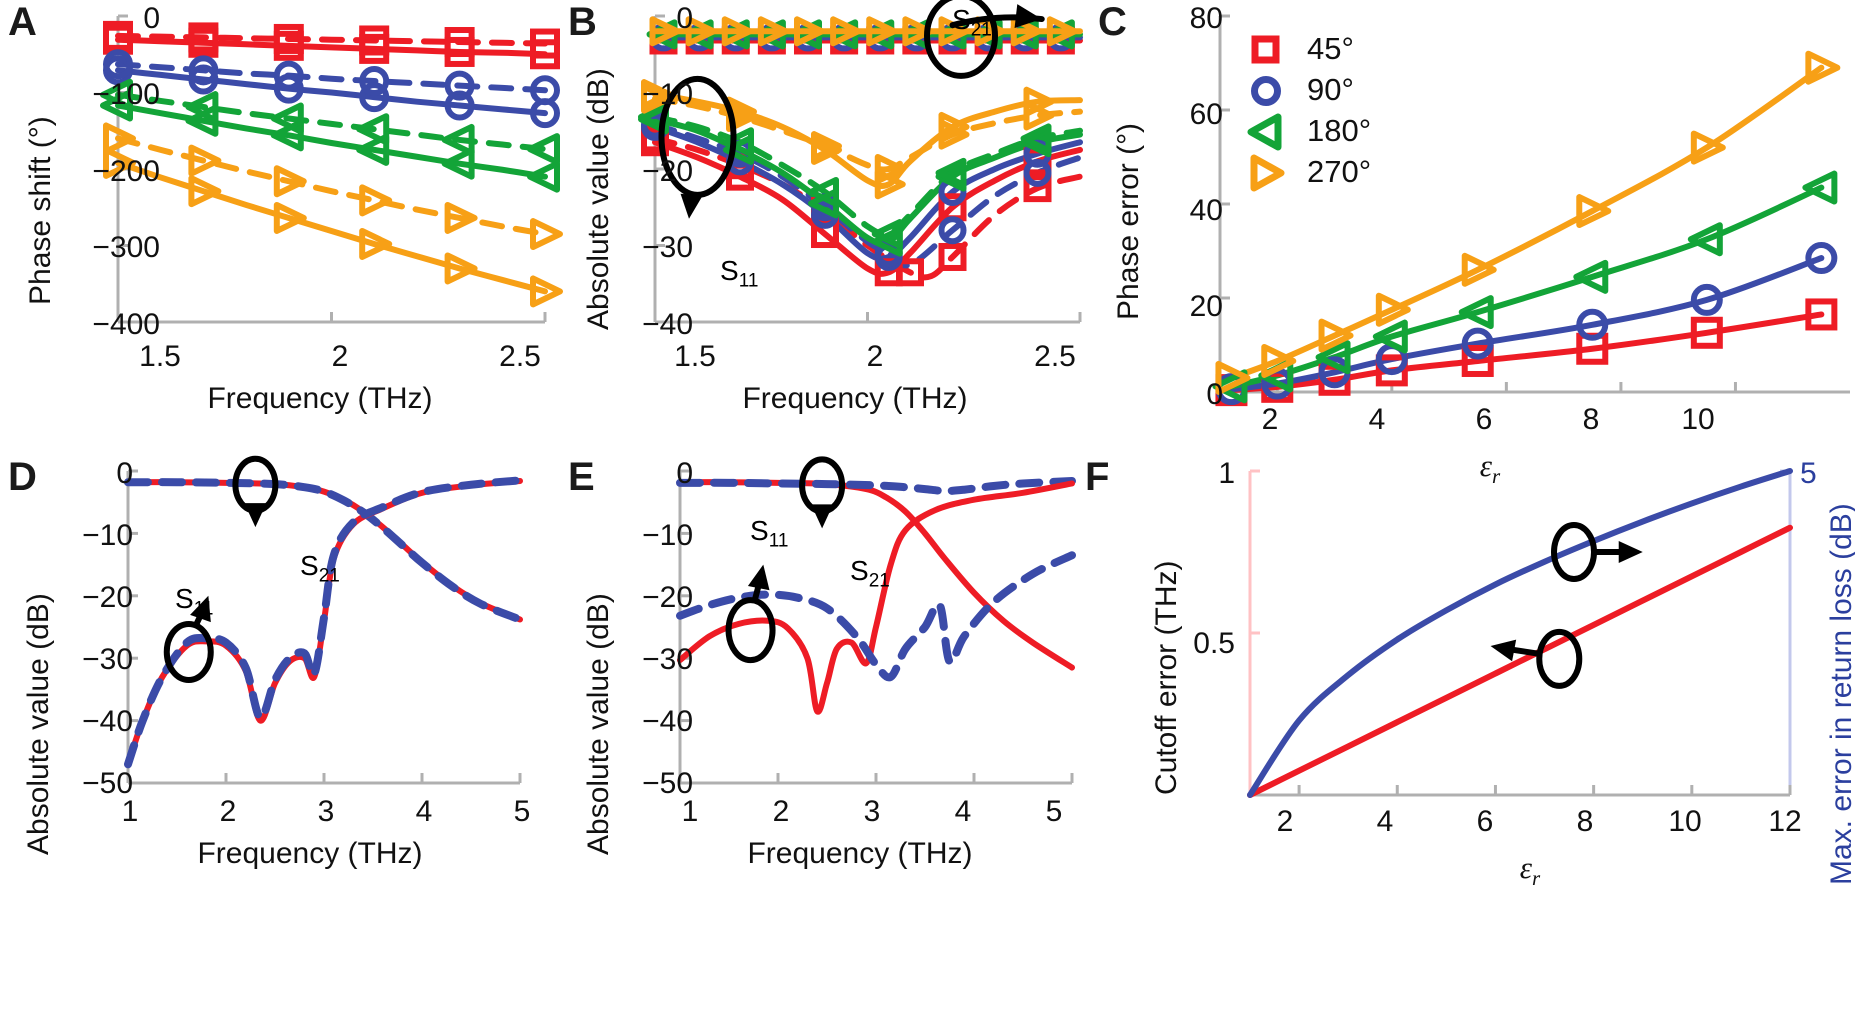 Image resolution: width=1855 pixels, height=1033 pixels. Describe the element at coordinates (855, 398) in the screenshot. I see `panel-b-xlabel: Frequency (THz)` at that location.